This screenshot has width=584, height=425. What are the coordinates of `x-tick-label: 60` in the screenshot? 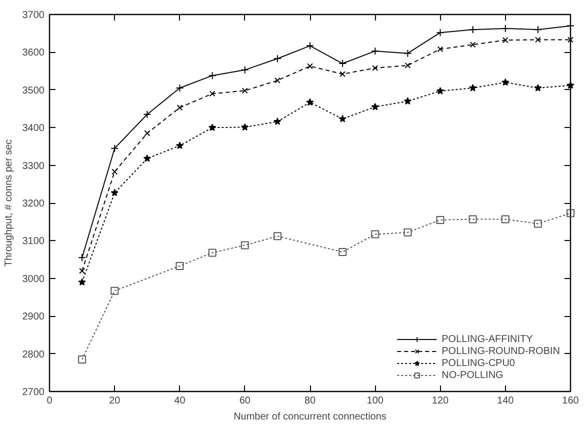 It's located at (245, 401).